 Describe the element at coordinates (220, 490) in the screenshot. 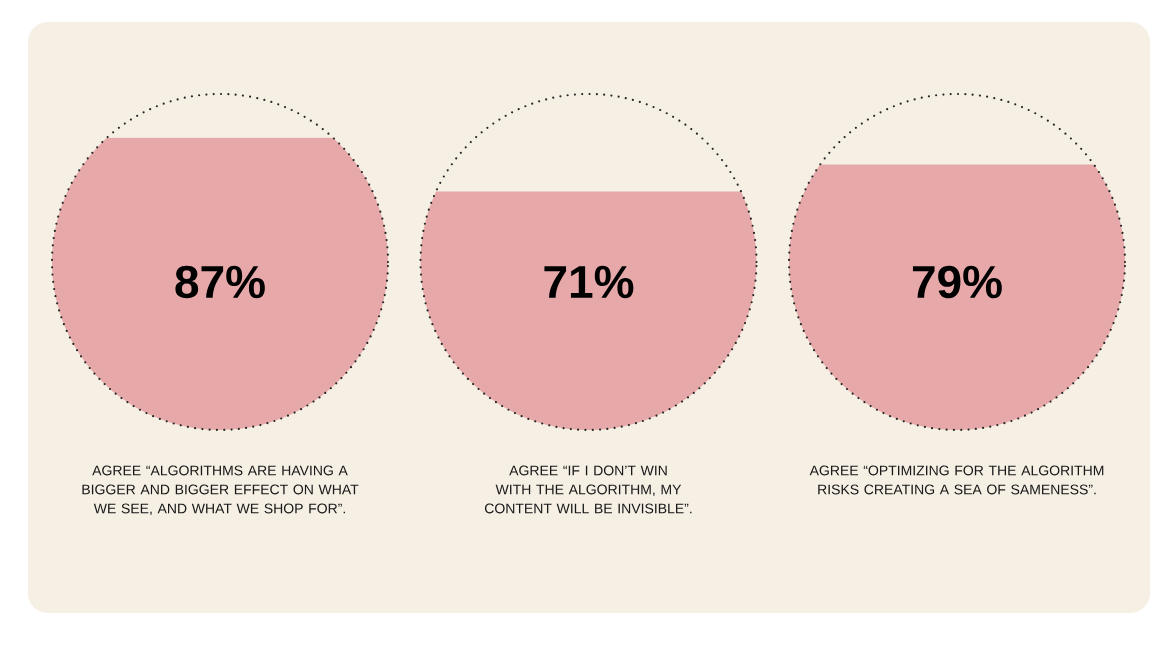

I see `category-label: AGREE “ALGORITHMS ARE HAVING A BIGGER AND BIGGER EFFECT ON WHAT WE SEE, AND WHAT WE SHOP FOR”.` at that location.